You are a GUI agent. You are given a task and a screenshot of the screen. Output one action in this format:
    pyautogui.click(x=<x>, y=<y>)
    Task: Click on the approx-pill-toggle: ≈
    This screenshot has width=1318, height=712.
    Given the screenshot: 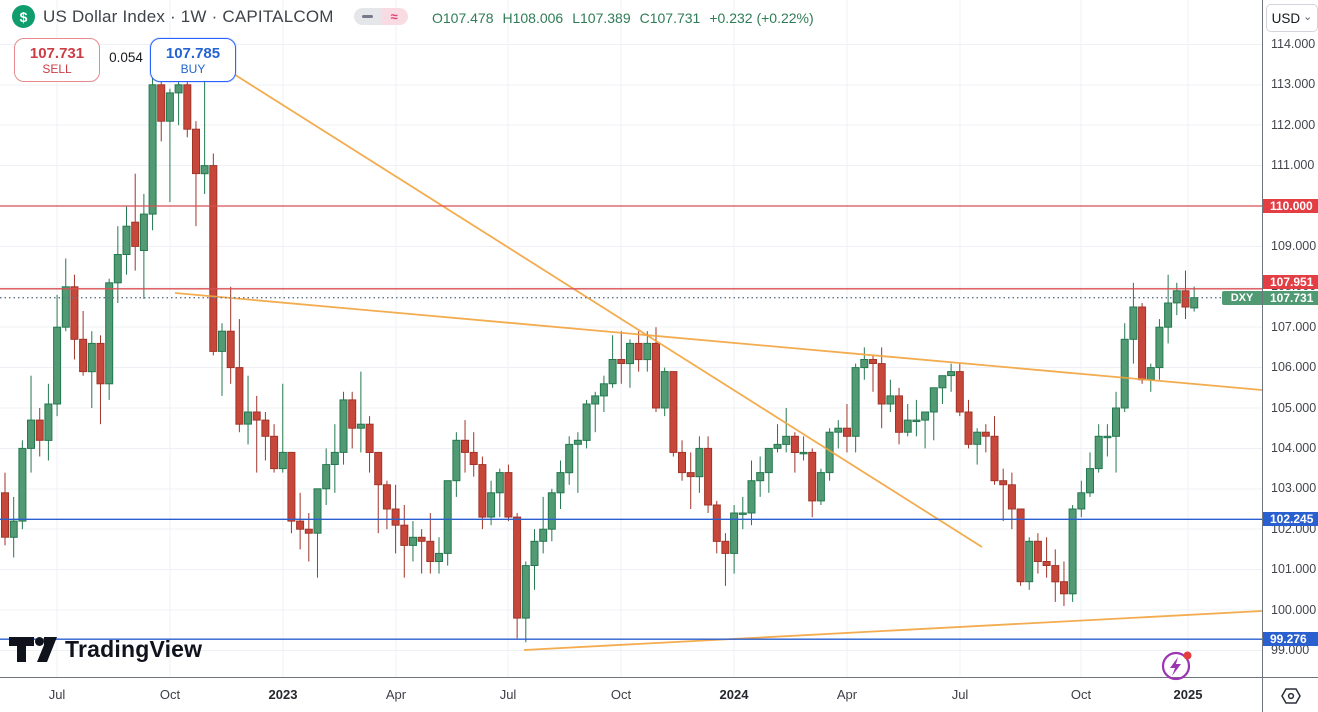 What is the action you would take?
    pyautogui.click(x=394, y=16)
    